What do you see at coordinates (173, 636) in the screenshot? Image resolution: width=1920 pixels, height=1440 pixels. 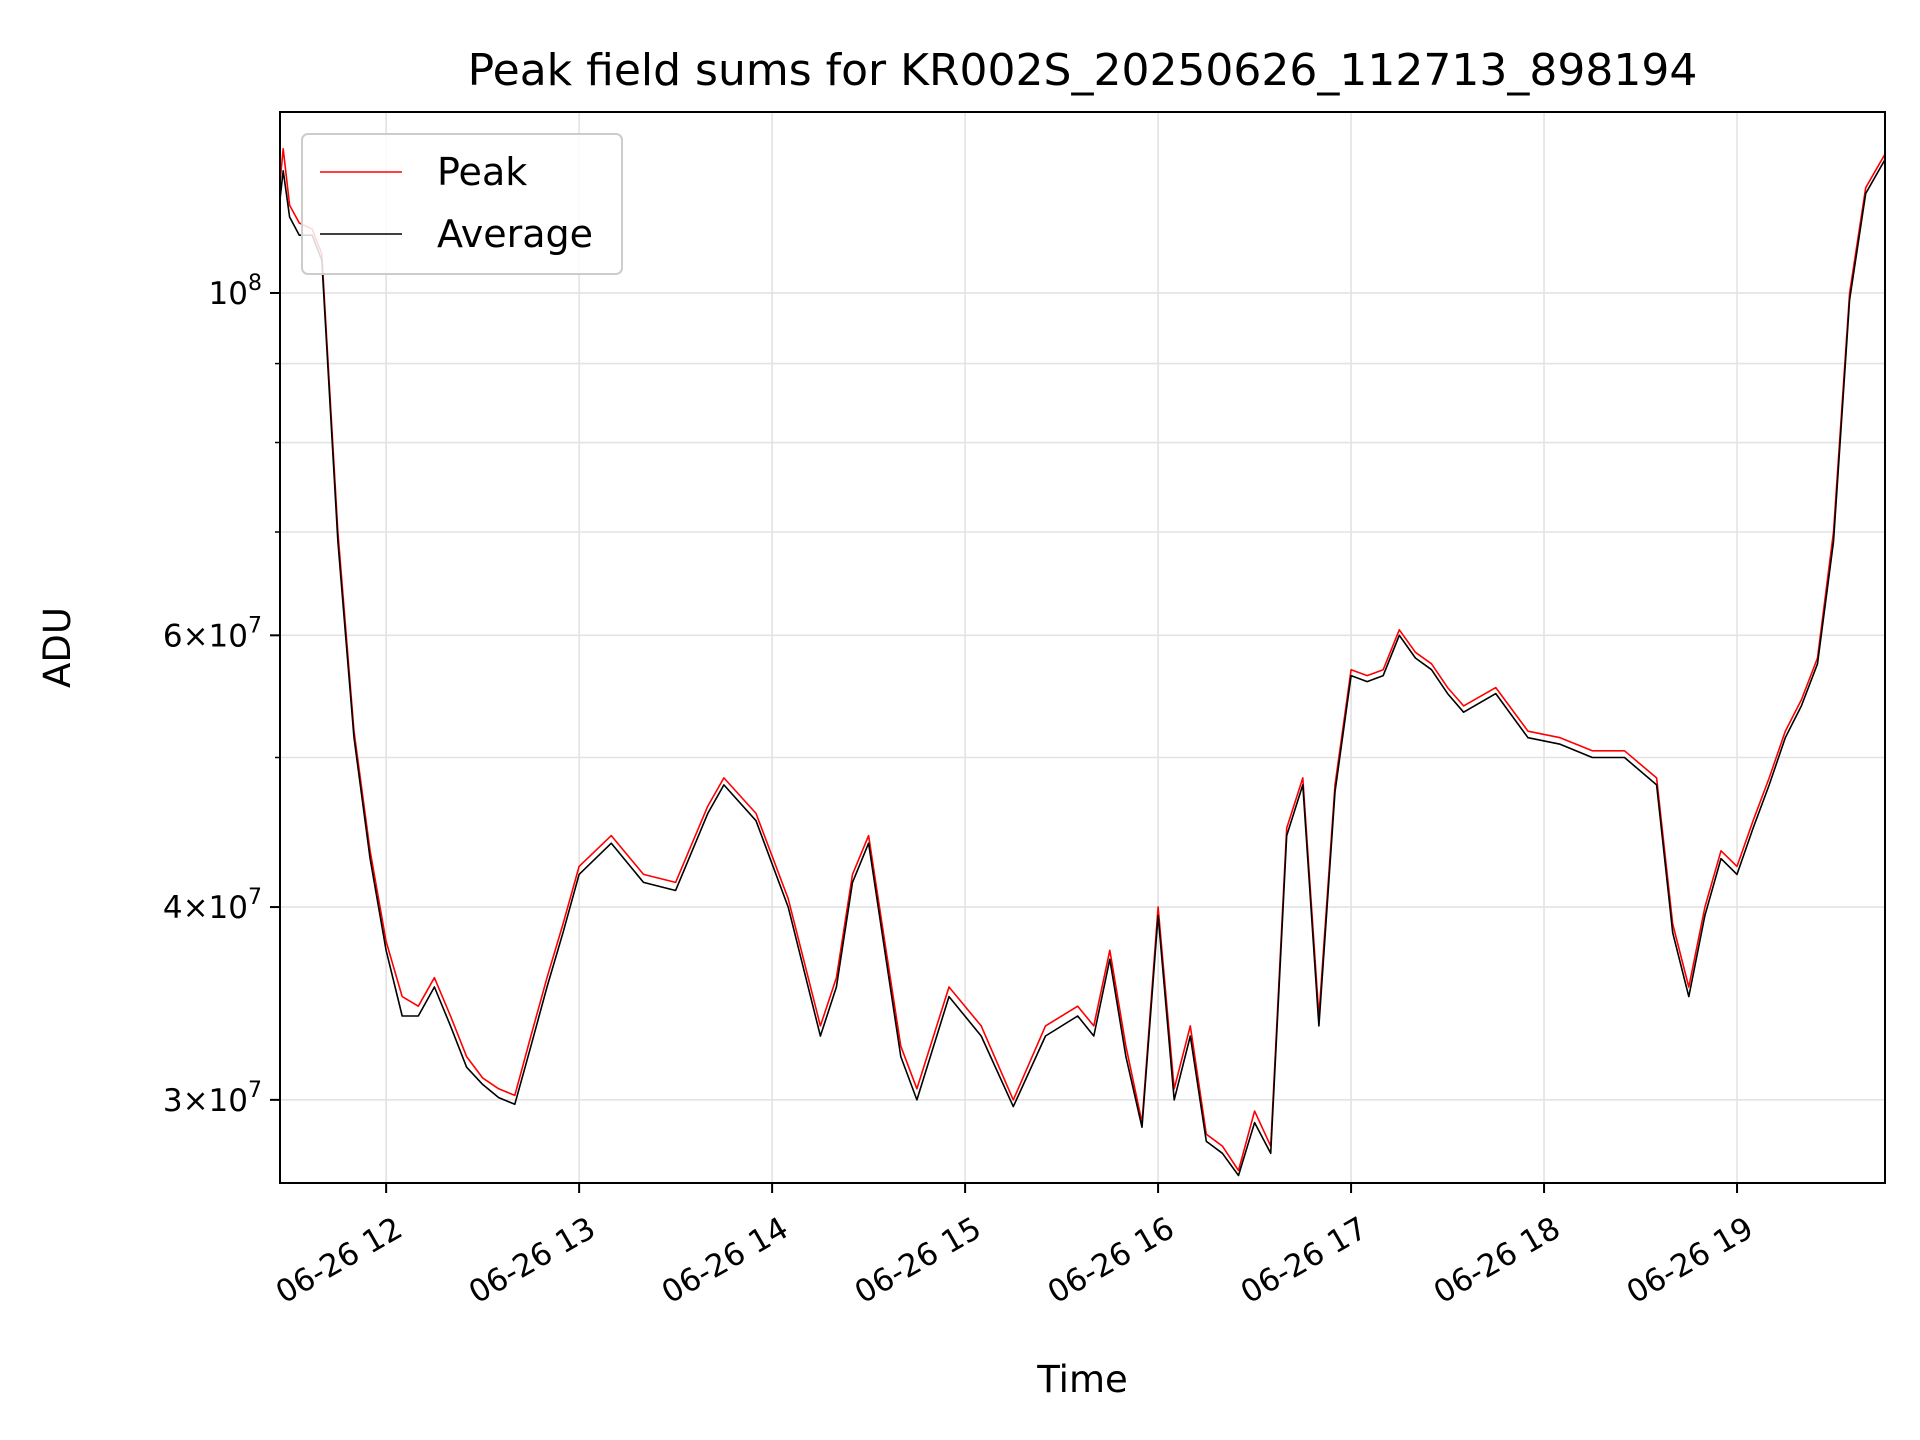 I see `y-tick-mantissa: 6` at bounding box center [173, 636].